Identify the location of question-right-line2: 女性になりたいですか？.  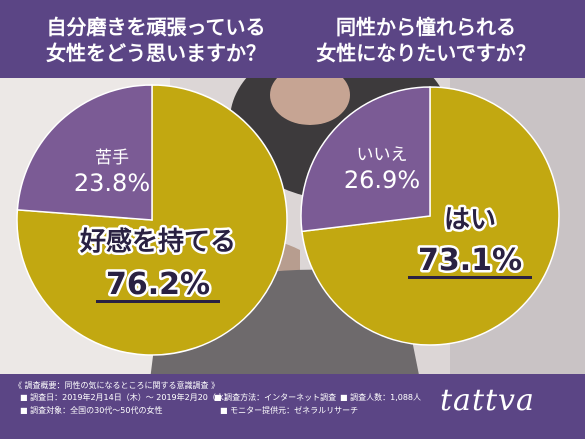
(426, 53).